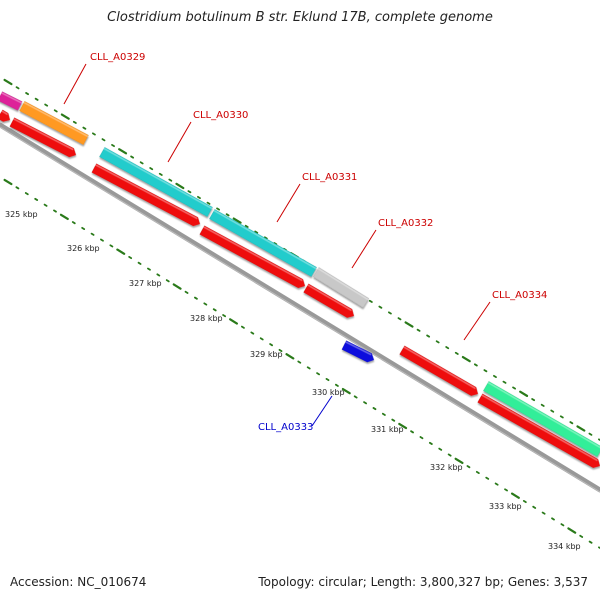 The height and width of the screenshot is (600, 600). What do you see at coordinates (446, 467) in the screenshot?
I see `kbp-tick-label: 332 kbp` at bounding box center [446, 467].